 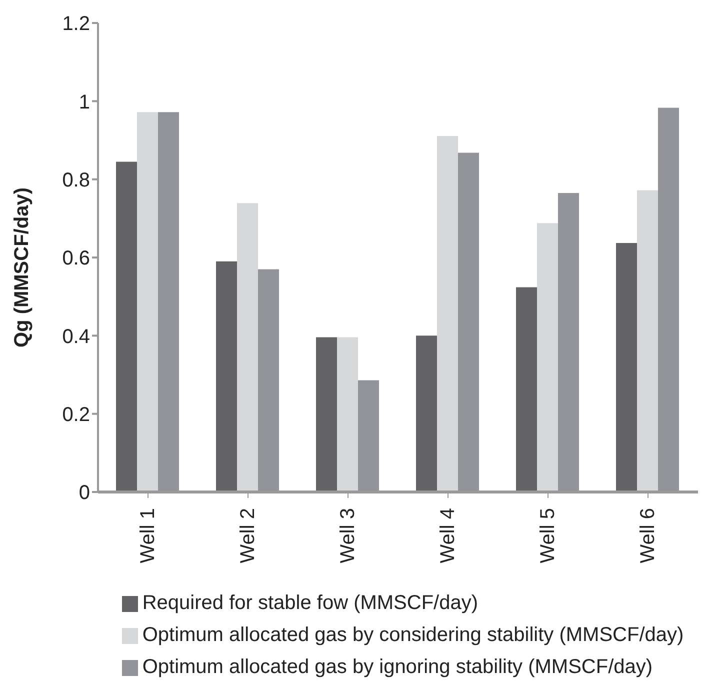 What do you see at coordinates (76, 259) in the screenshot?
I see `y-tick-label: 0.6` at bounding box center [76, 259].